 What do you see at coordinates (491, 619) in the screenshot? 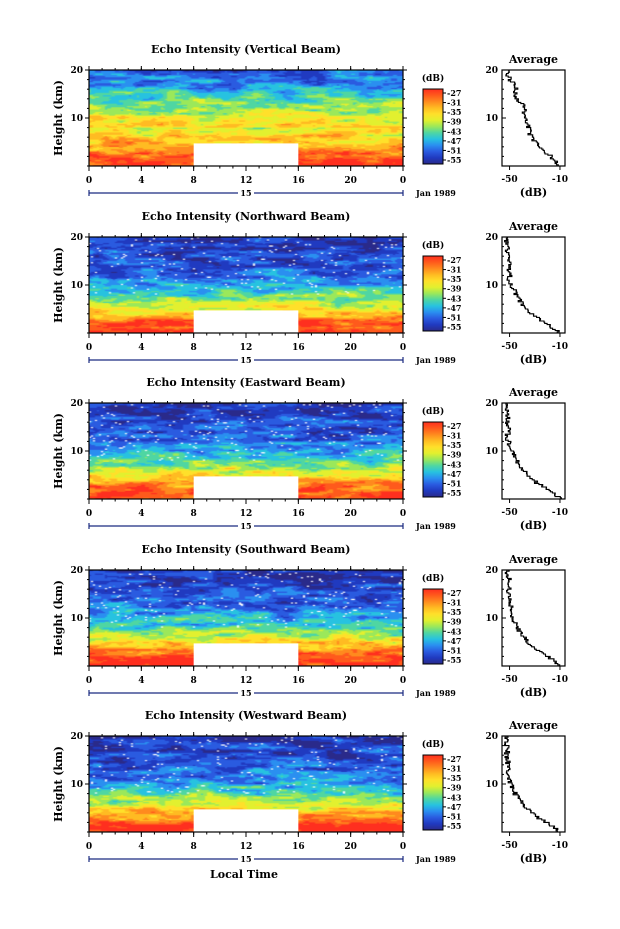
I see `average-y-tick-label: 10` at bounding box center [491, 619].